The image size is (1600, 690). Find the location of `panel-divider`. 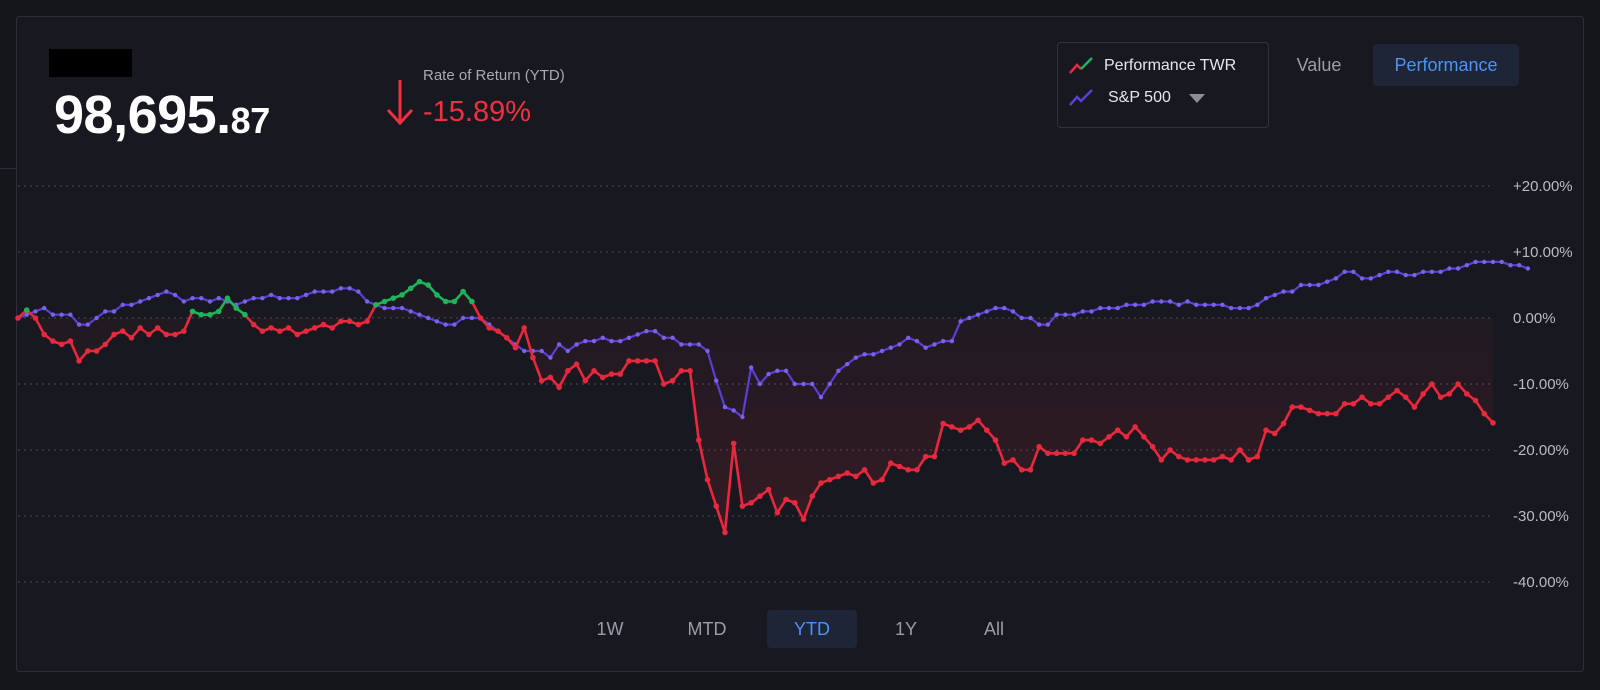

panel-divider is located at coordinates (8, 168).